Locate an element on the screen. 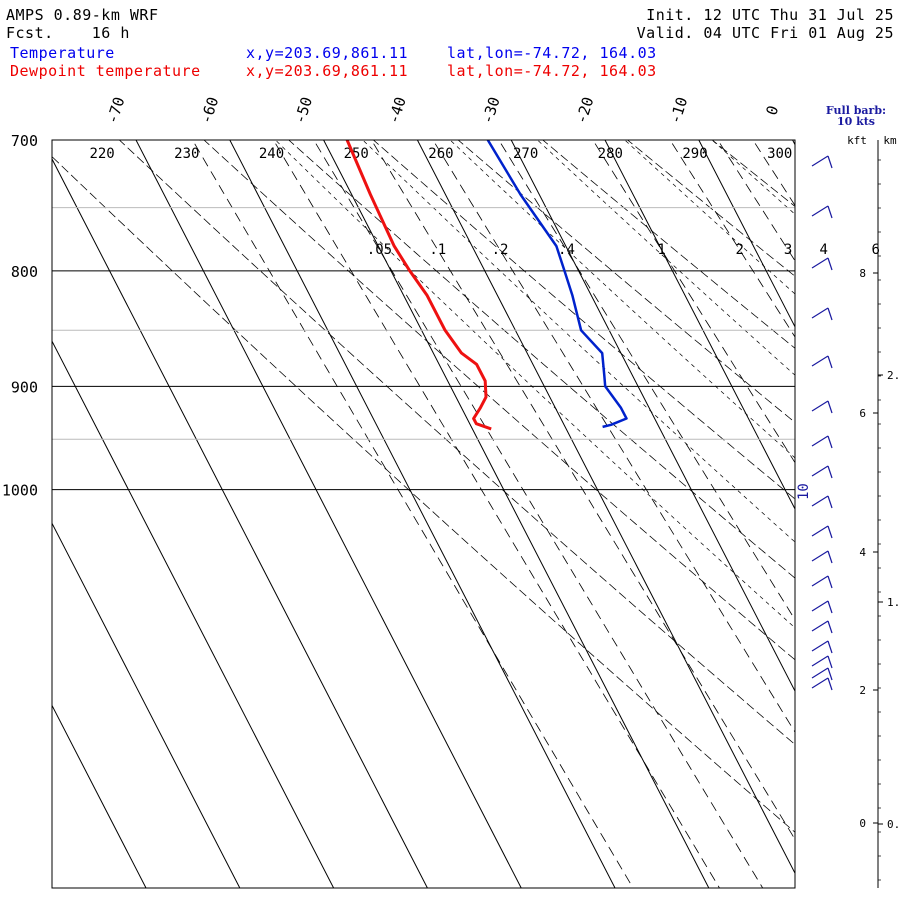 The height and width of the screenshot is (900, 900). dry-adiabat-label-300: 300 is located at coordinates (779, 154).